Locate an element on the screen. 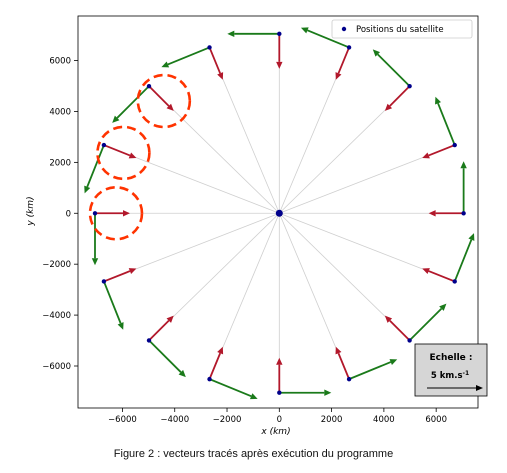 Image resolution: width=507 pixels, height=473 pixels. legend-frame is located at coordinates (402, 29).